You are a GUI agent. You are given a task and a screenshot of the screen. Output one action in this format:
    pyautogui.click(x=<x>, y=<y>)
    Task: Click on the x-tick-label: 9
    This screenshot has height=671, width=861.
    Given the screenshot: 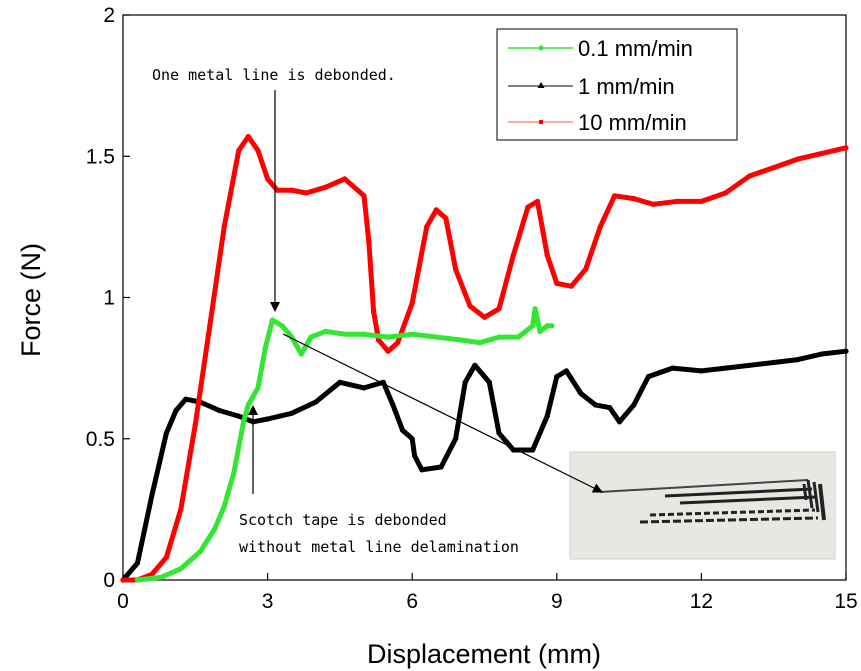 What is the action you would take?
    pyautogui.click(x=557, y=601)
    